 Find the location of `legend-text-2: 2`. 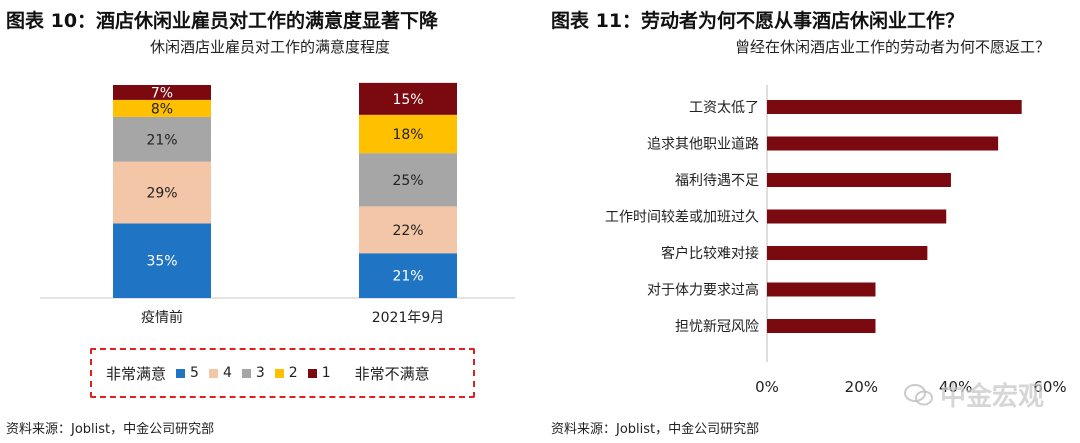

legend-text-2: 2 is located at coordinates (293, 373).